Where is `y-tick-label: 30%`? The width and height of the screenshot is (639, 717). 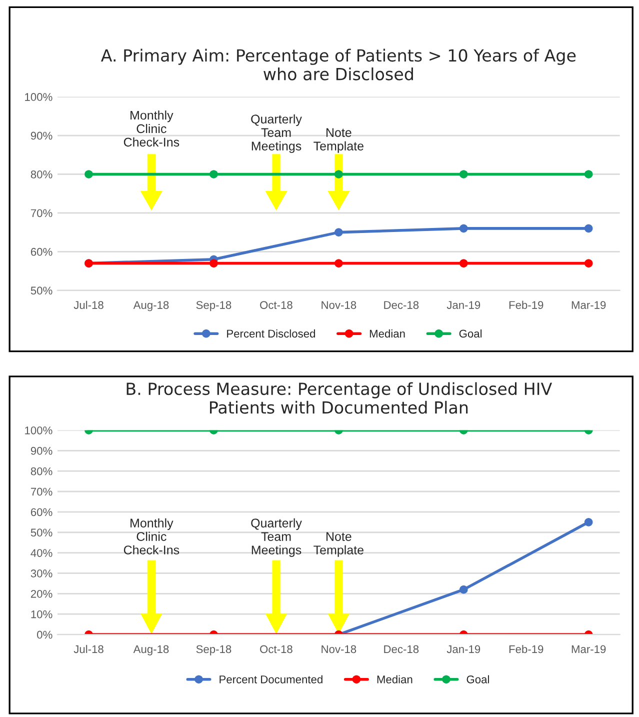 y-tick-label: 30% is located at coordinates (41, 574).